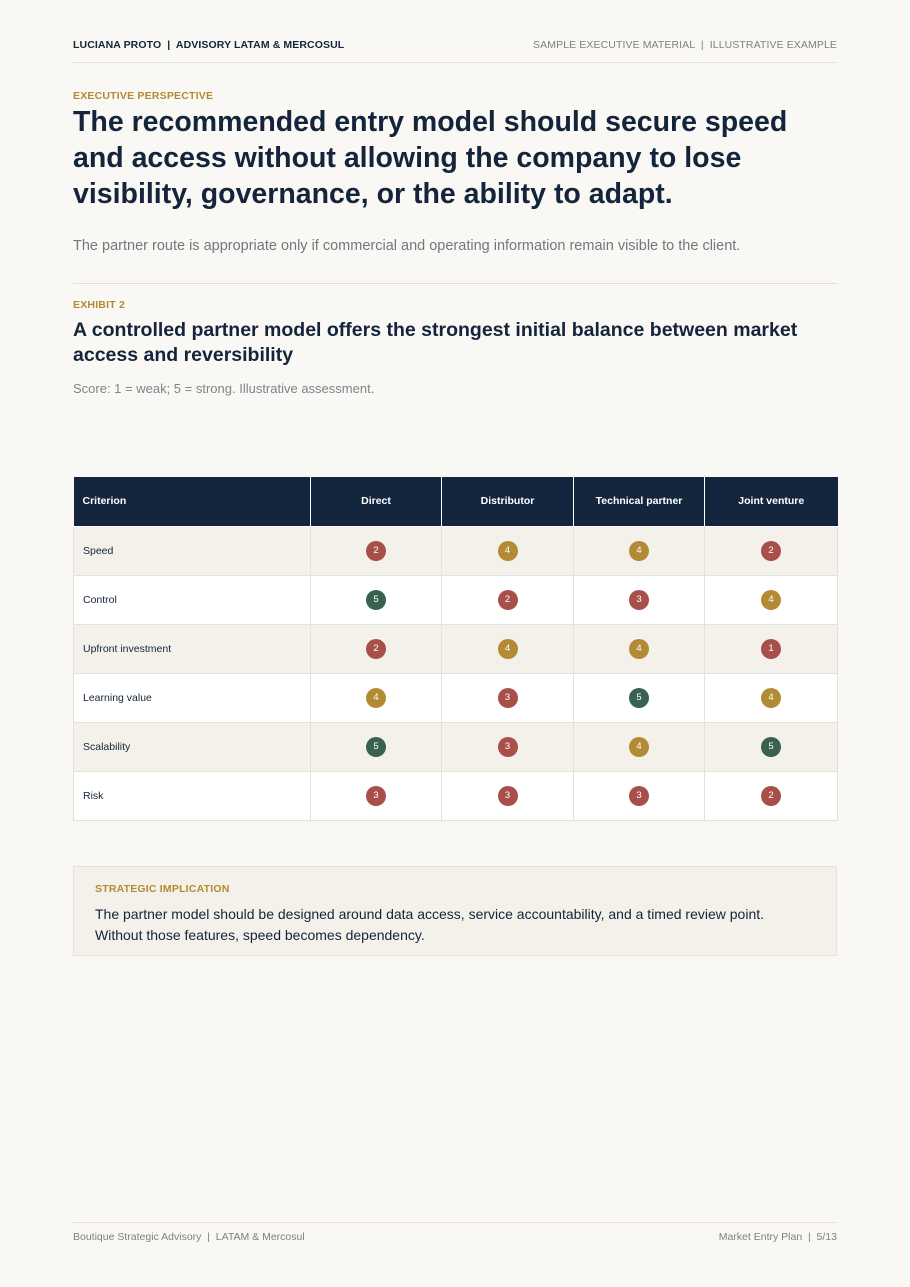 The height and width of the screenshot is (1287, 910). What do you see at coordinates (777, 1237) in the screenshot?
I see `footer-right: Market Entry Plan | 5/13` at bounding box center [777, 1237].